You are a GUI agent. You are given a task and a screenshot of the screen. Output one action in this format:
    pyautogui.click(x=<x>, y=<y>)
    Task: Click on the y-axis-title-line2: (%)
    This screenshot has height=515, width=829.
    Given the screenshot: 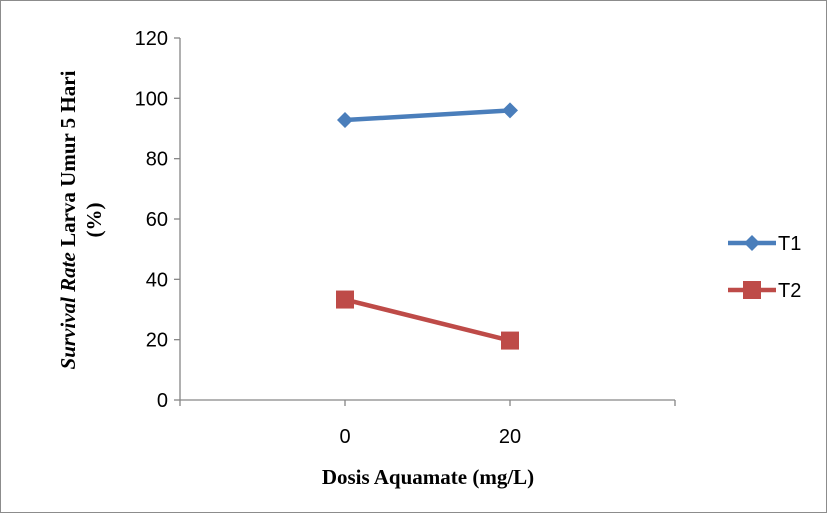 What is the action you would take?
    pyautogui.click(x=94, y=220)
    